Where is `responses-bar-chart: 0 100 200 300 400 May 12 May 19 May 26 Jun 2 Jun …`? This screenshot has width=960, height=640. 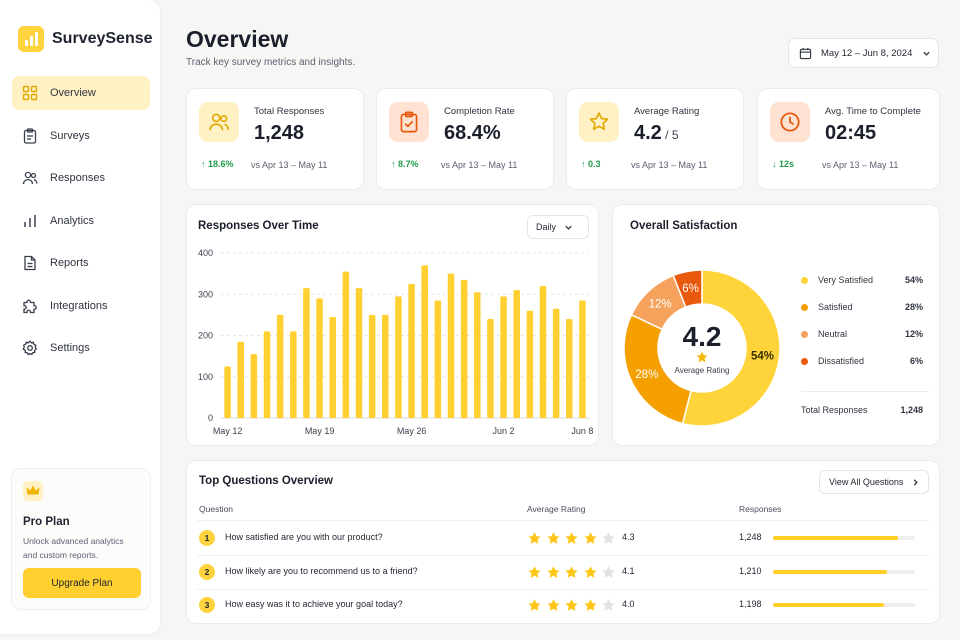 responses-bar-chart: 0 100 200 300 400 May 12 May 19 May 26 Jun 2 Jun … is located at coordinates (395, 342).